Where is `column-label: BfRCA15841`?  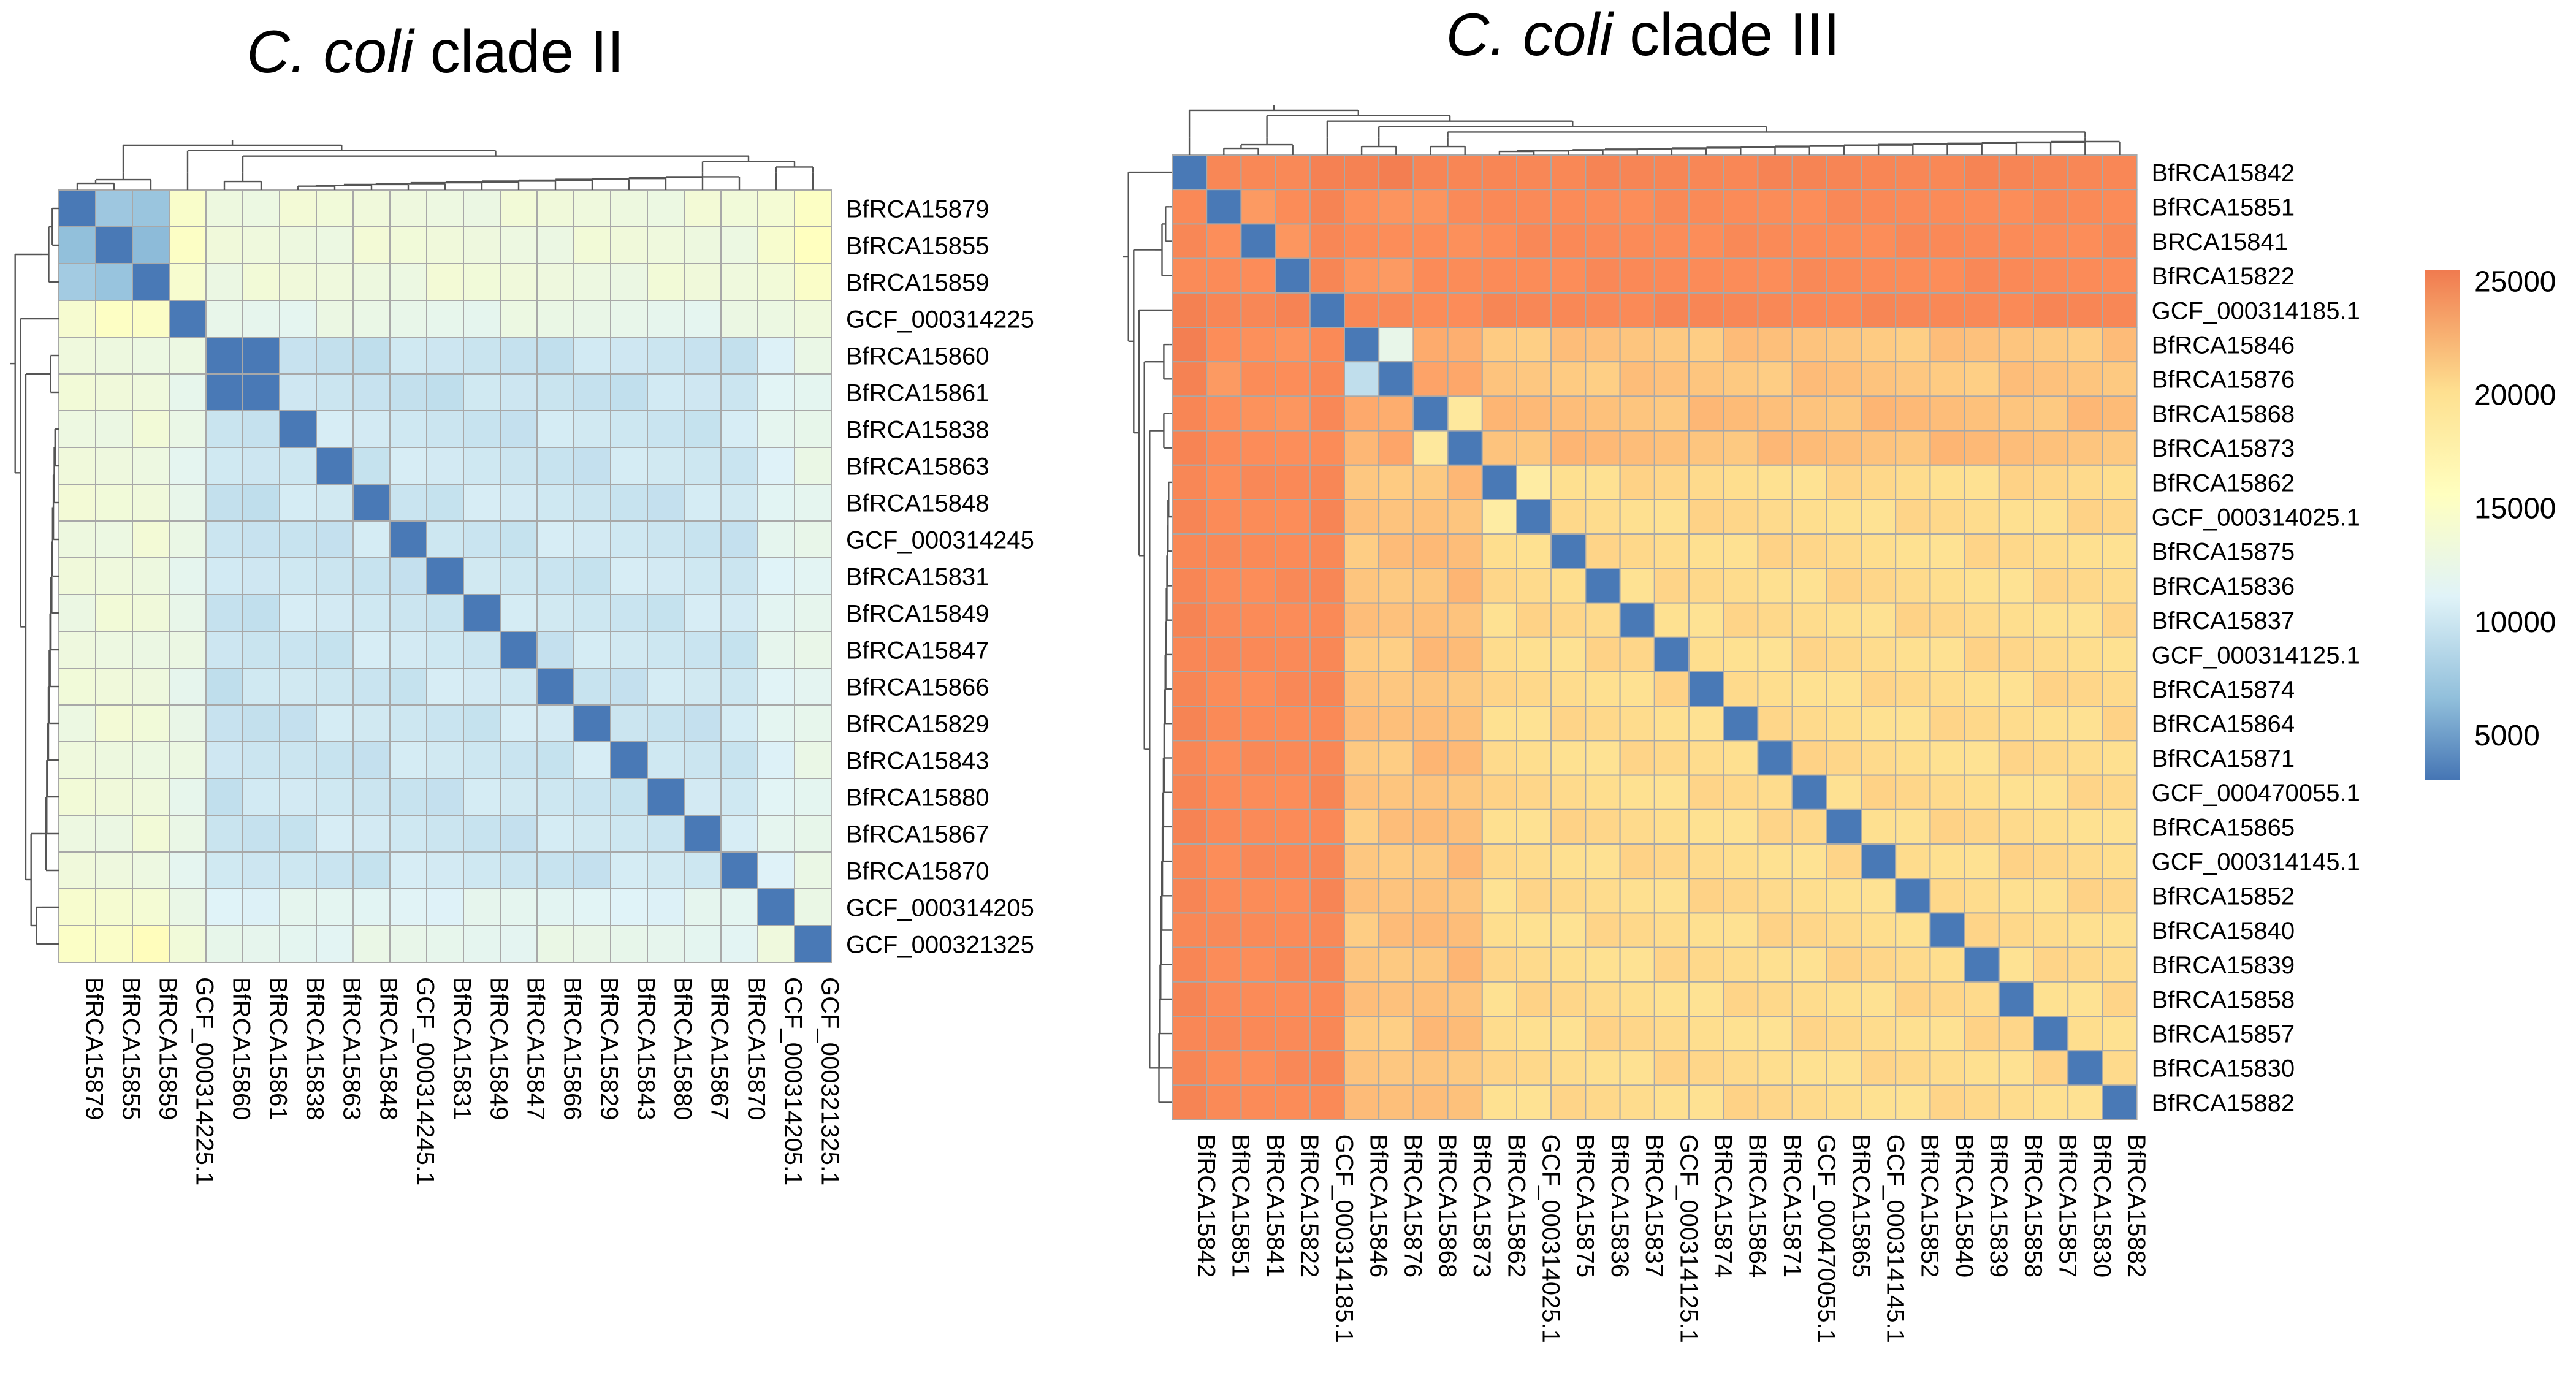 column-label: BfRCA15841 is located at coordinates (1275, 1206).